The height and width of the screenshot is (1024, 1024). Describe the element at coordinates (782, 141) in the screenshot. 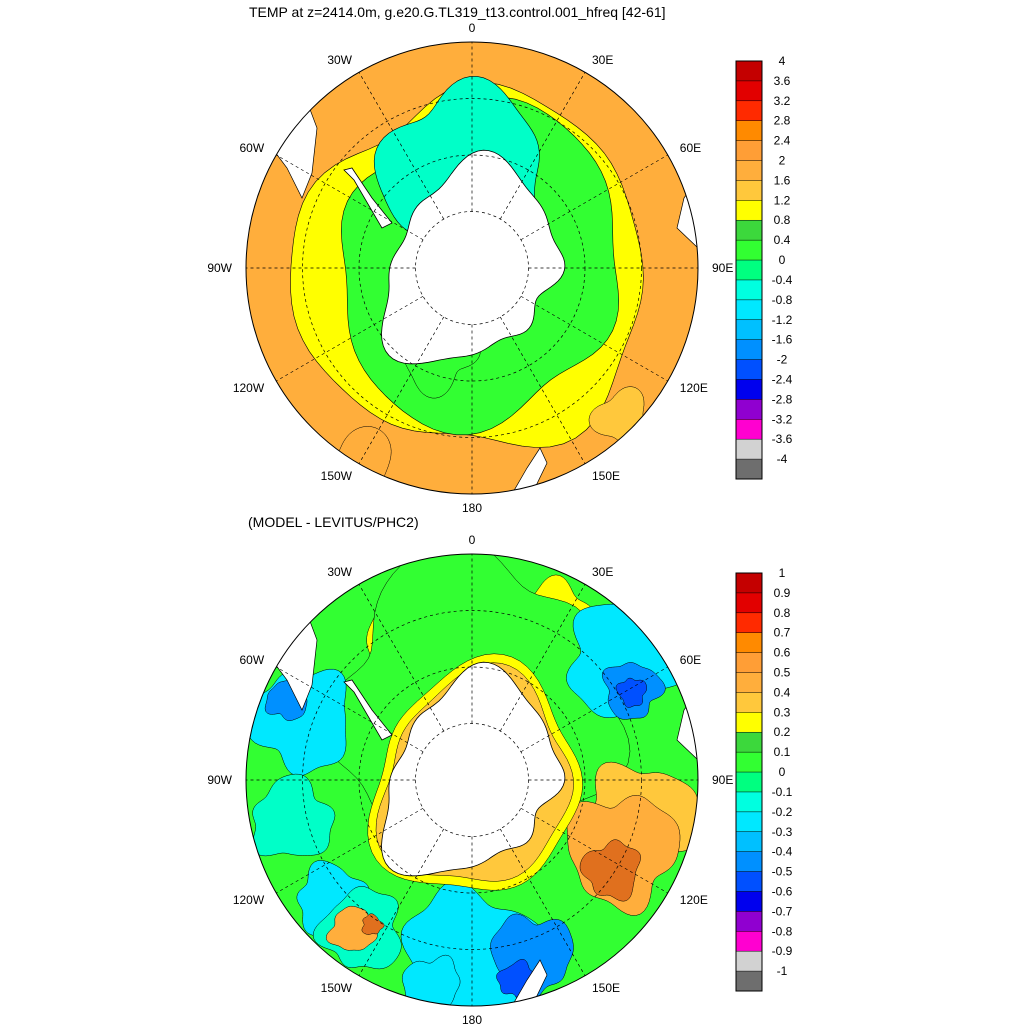

I see `top-colorbar-label-4: 2.4` at that location.